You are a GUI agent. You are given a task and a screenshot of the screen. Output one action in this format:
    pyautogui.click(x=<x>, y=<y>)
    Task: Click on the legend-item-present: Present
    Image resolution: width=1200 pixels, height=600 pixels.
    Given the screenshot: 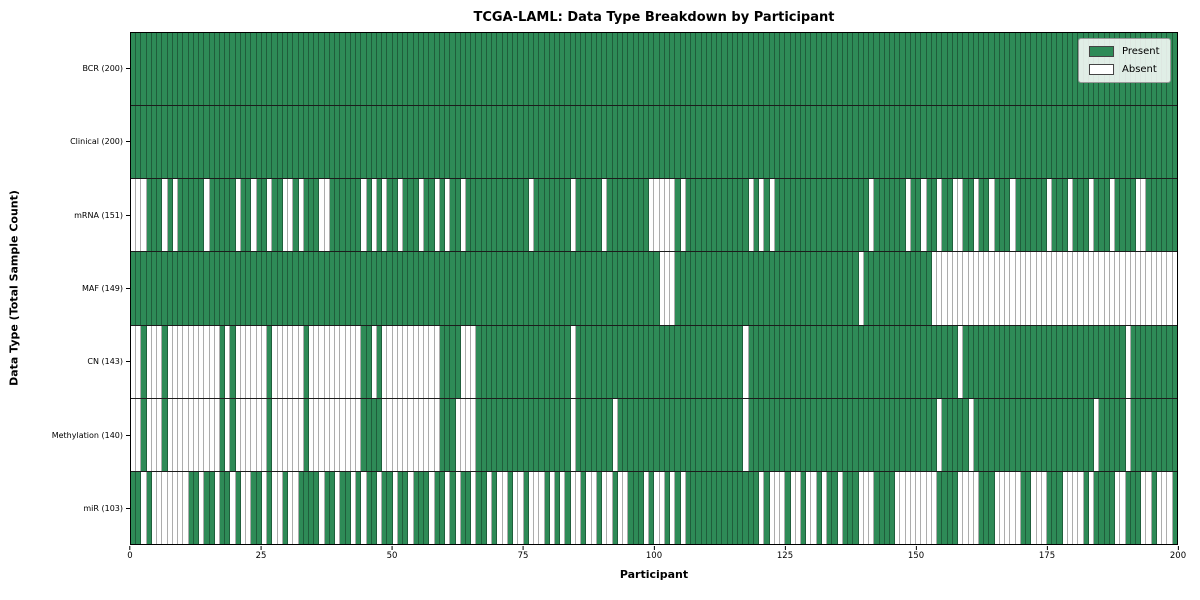 What is the action you would take?
    pyautogui.click(x=1124, y=51)
    